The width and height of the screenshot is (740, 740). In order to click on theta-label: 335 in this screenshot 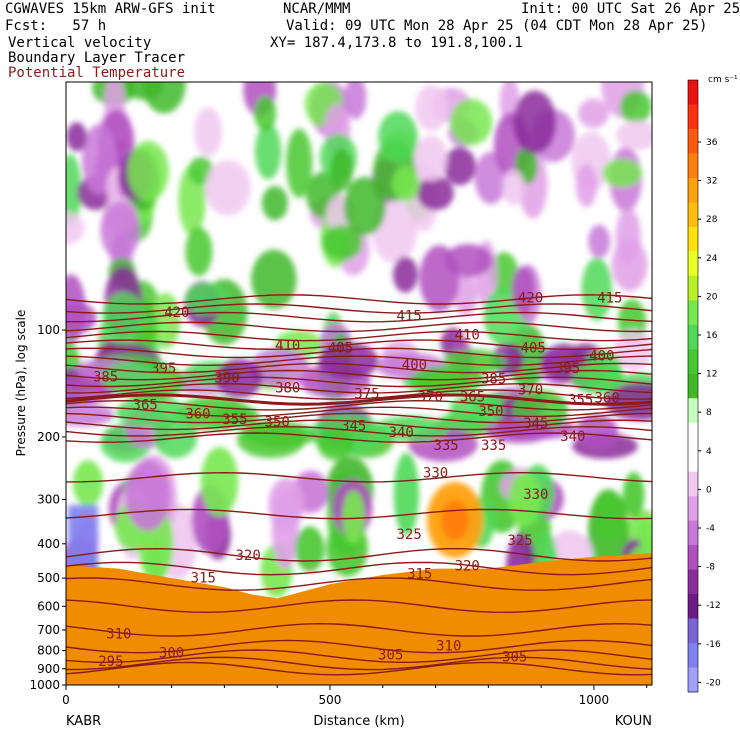, I will do `click(445, 446)`.